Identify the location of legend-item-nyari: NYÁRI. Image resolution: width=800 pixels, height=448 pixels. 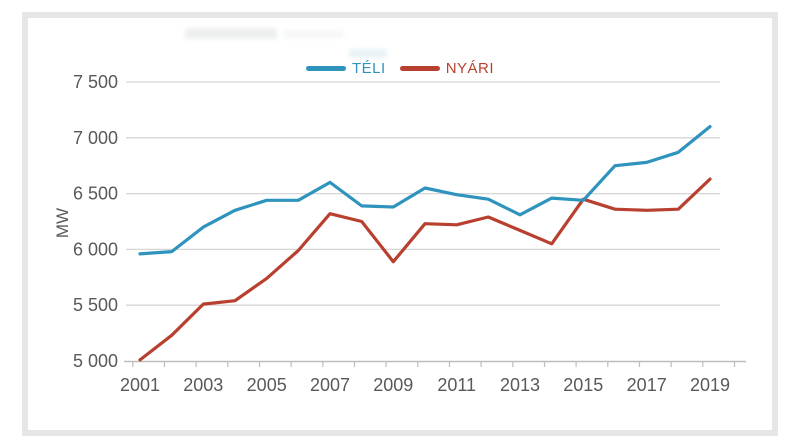
(447, 68).